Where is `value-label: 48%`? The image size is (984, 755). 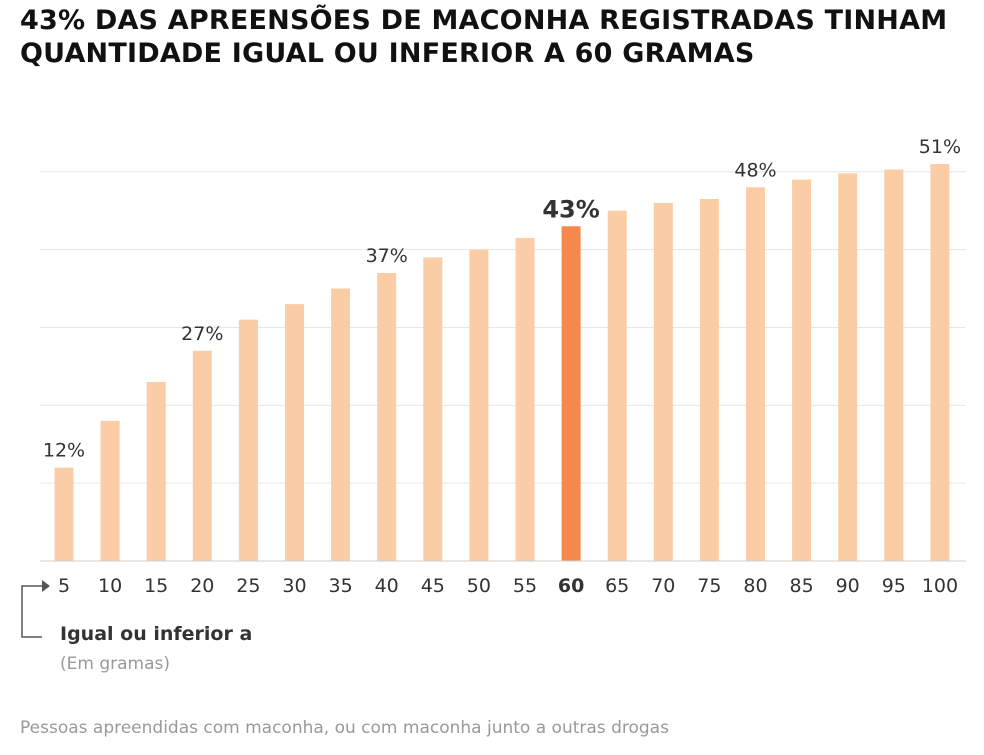 value-label: 48% is located at coordinates (755, 170).